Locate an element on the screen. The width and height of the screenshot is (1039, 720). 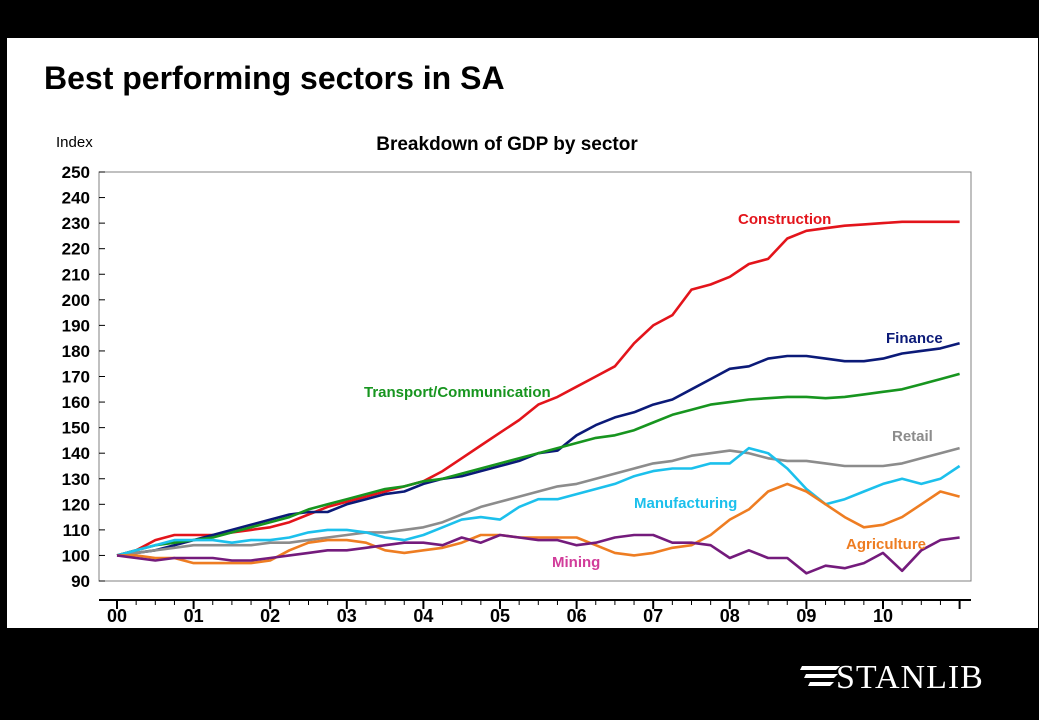
y-tick-label: 150 is located at coordinates (76, 428).